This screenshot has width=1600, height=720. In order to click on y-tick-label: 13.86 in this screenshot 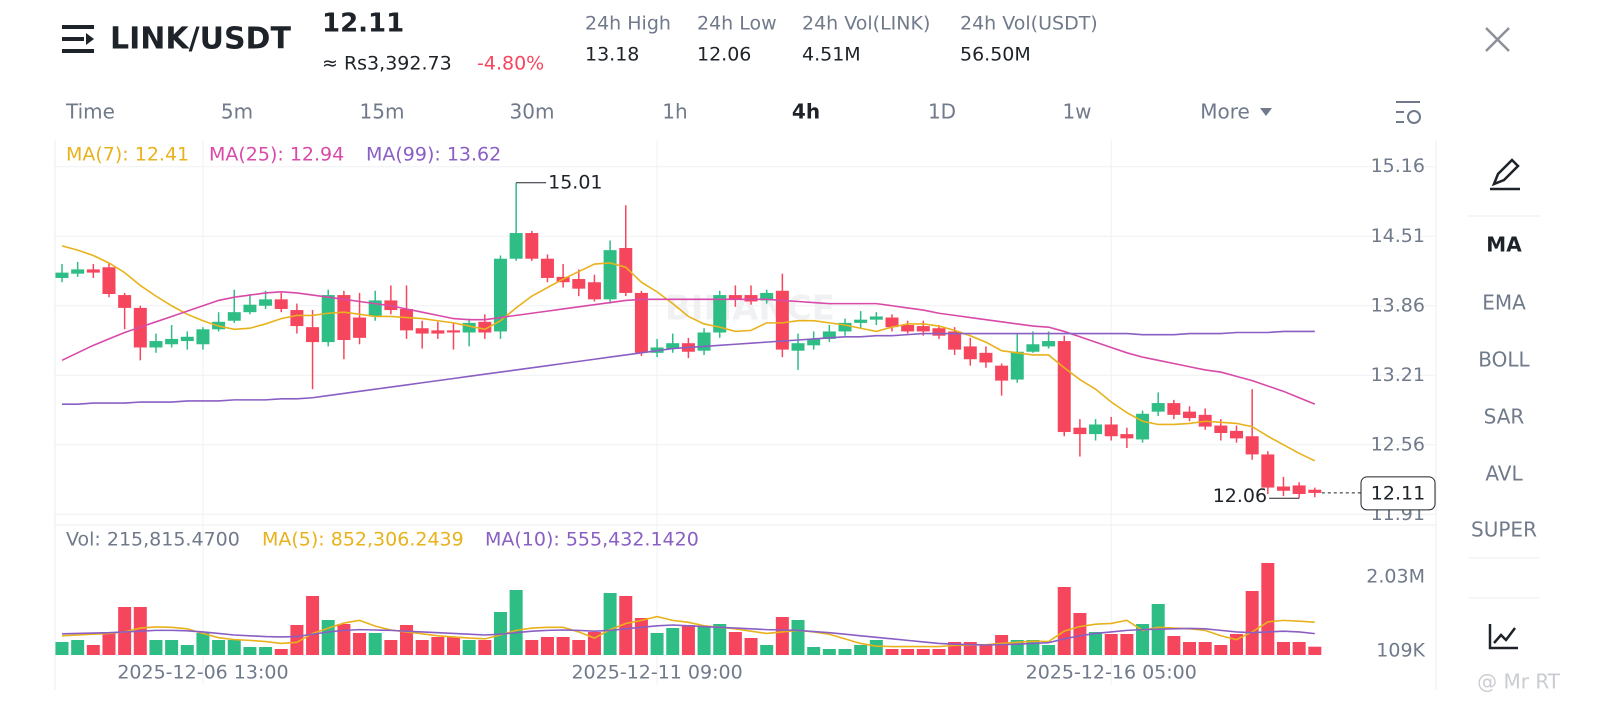, I will do `click(1398, 305)`.